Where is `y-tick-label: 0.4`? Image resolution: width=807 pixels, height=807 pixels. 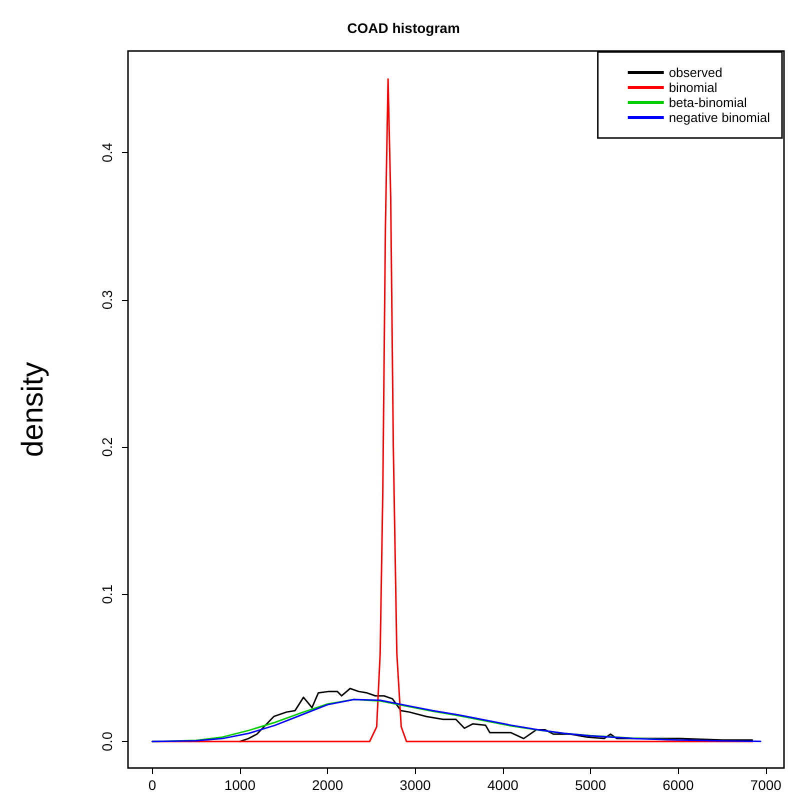
y-tick-label: 0.4 is located at coordinates (107, 152).